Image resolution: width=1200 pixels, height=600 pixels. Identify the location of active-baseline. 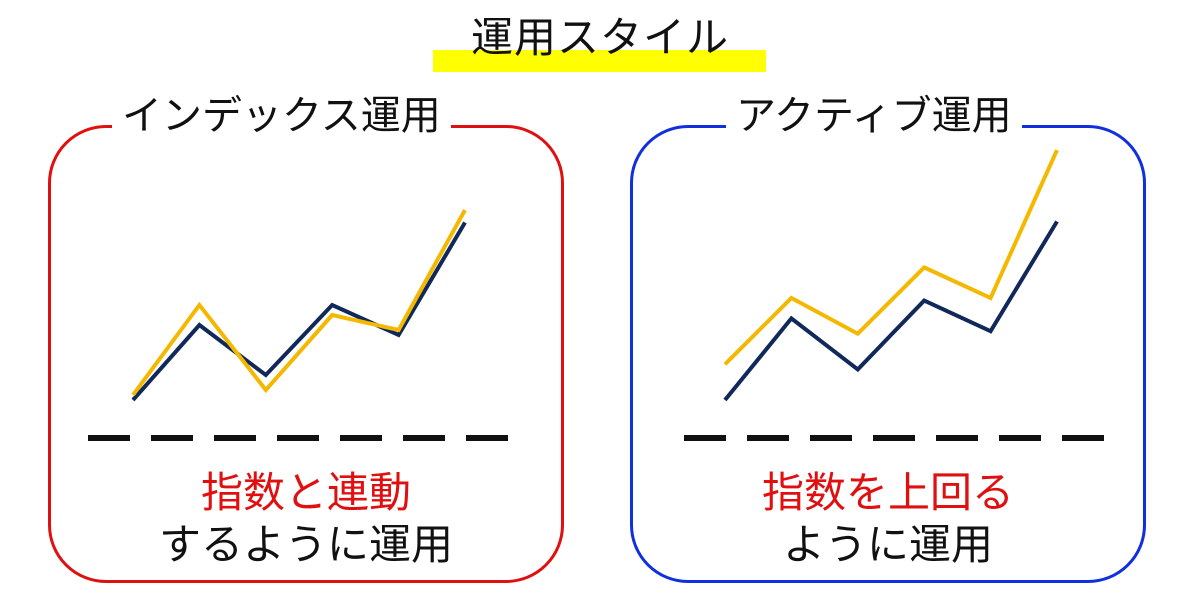
(899, 438).